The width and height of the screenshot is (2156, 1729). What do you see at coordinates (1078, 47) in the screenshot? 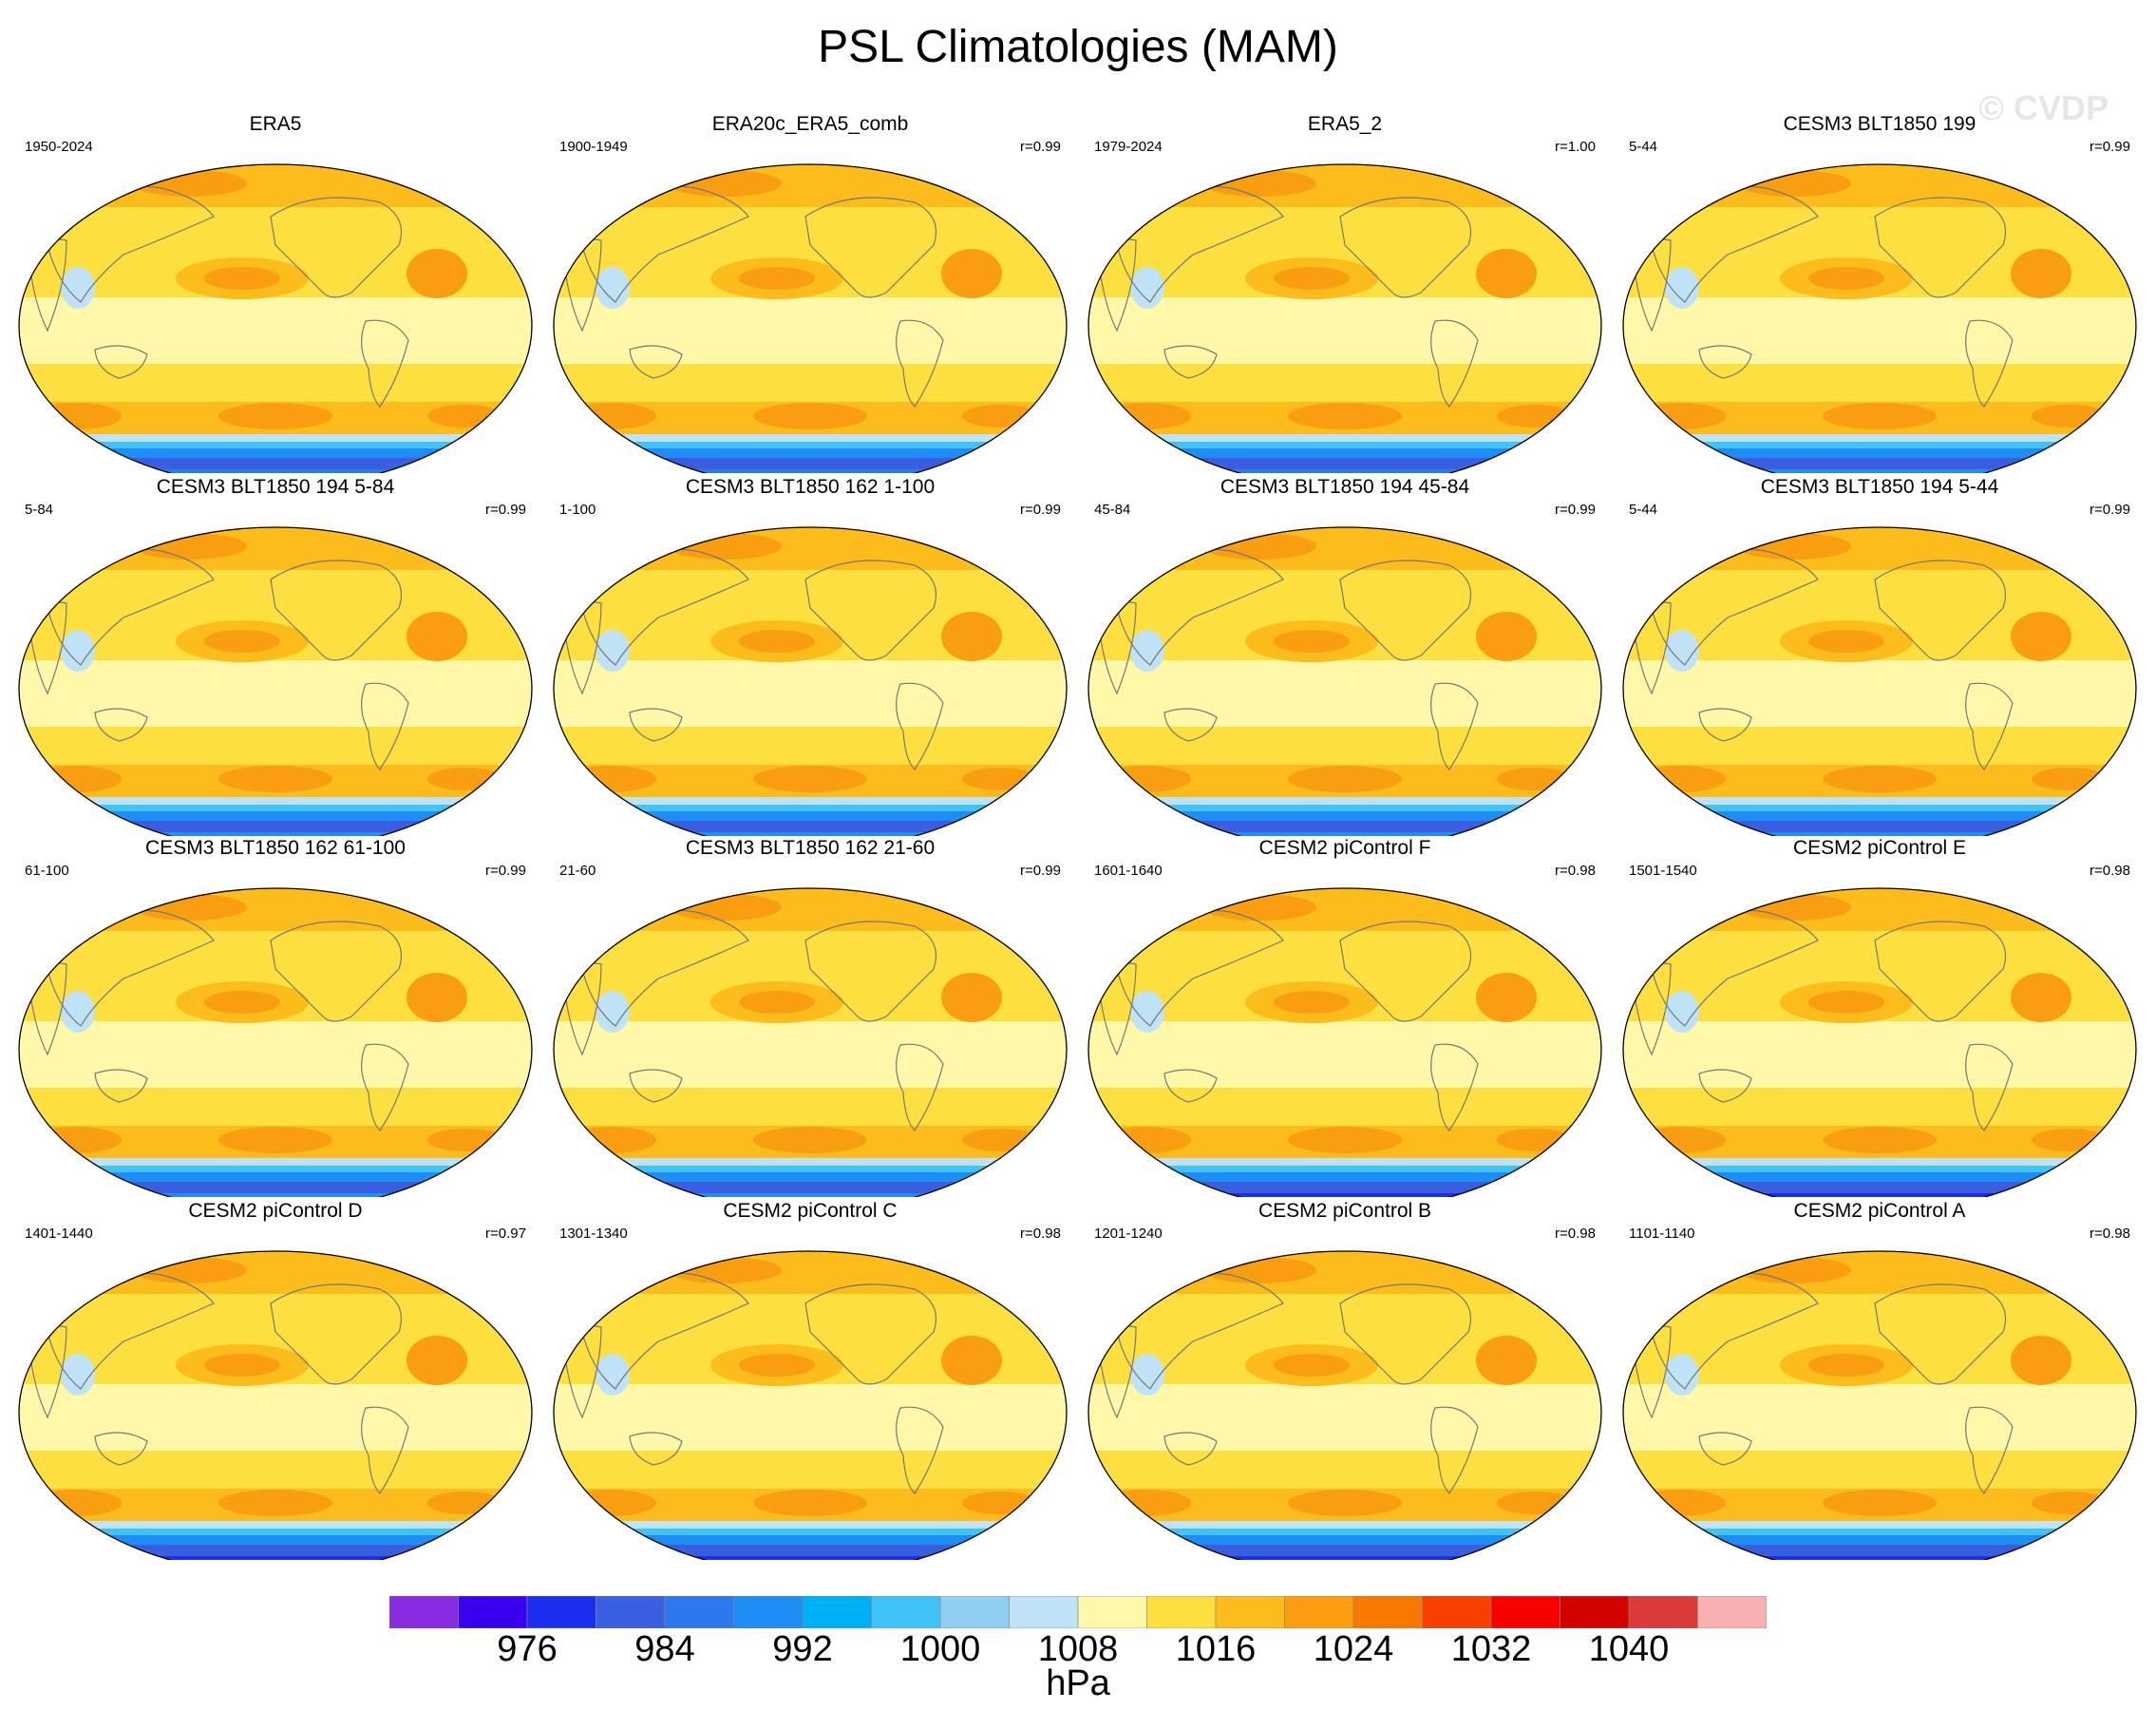
I see `figure-title: PSL Climatologies (MAM)` at bounding box center [1078, 47].